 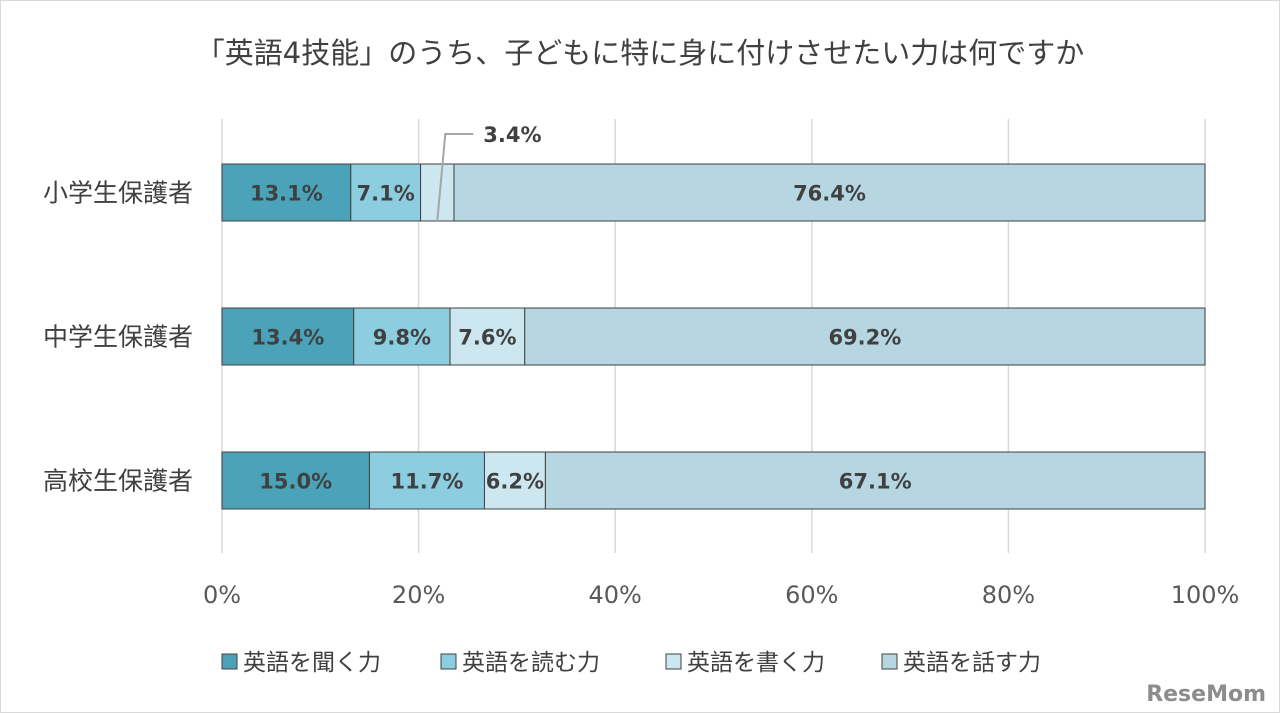 I want to click on x-tick-label: 100%, so click(x=1205, y=595).